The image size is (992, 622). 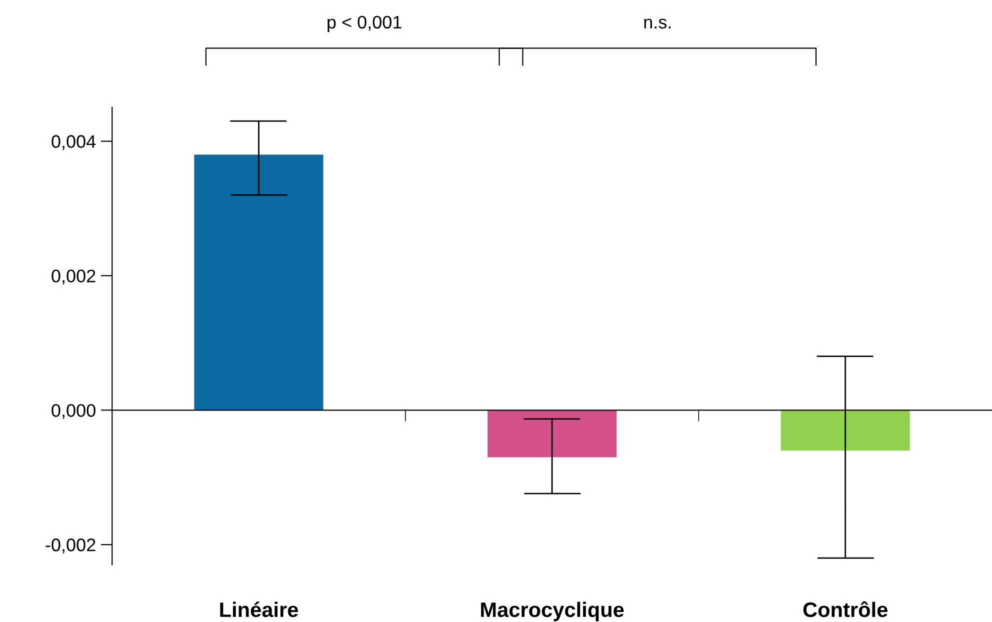 What do you see at coordinates (657, 23) in the screenshot?
I see `text: n.s.` at bounding box center [657, 23].